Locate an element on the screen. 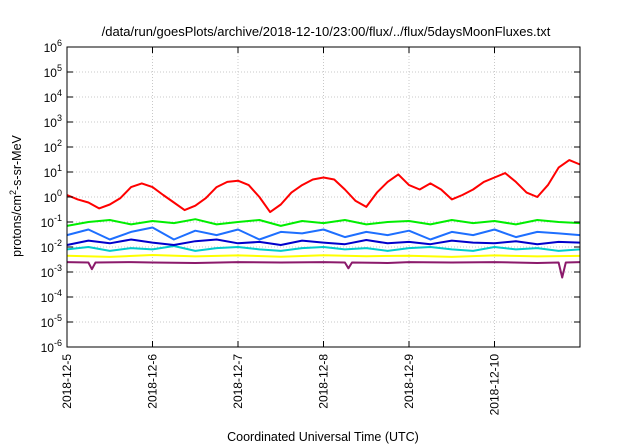  y-tick-label: 10⁻⁴ is located at coordinates (51, 296).